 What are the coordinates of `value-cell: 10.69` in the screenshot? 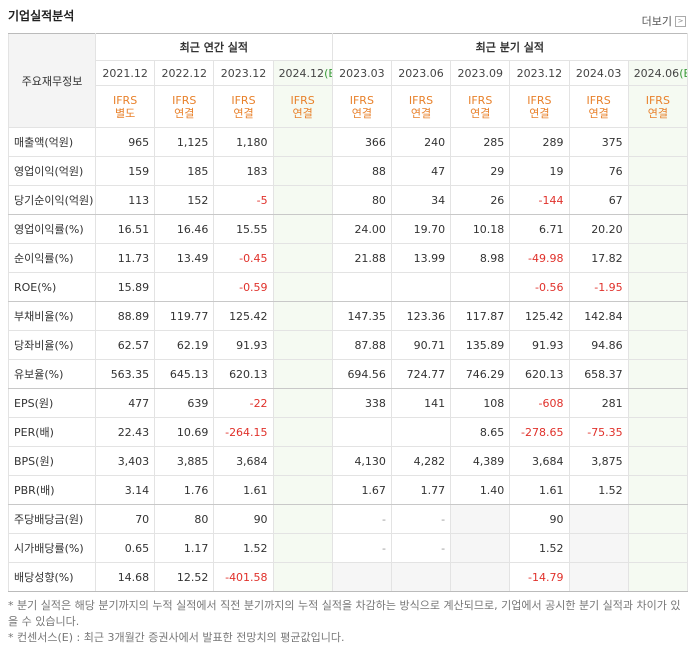 It's located at (184, 432).